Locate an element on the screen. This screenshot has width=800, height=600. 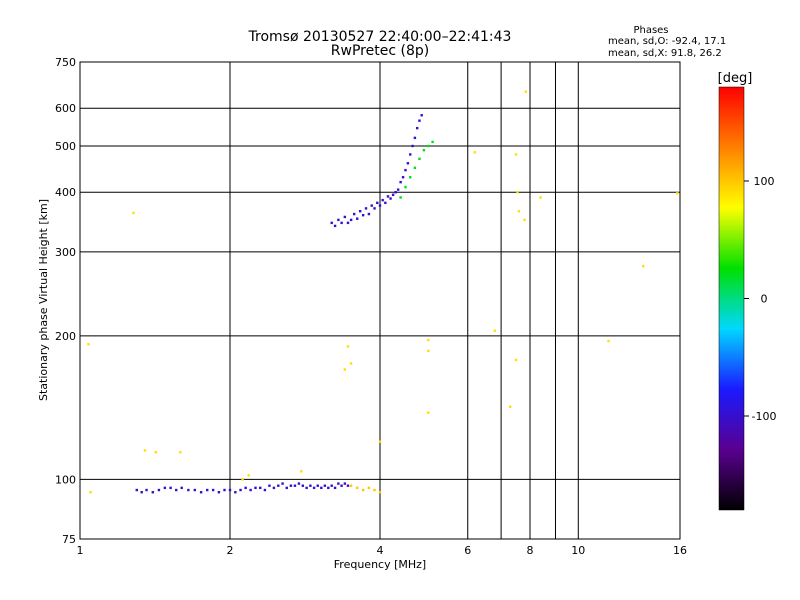
x-tick-label: 8 is located at coordinates (530, 550).